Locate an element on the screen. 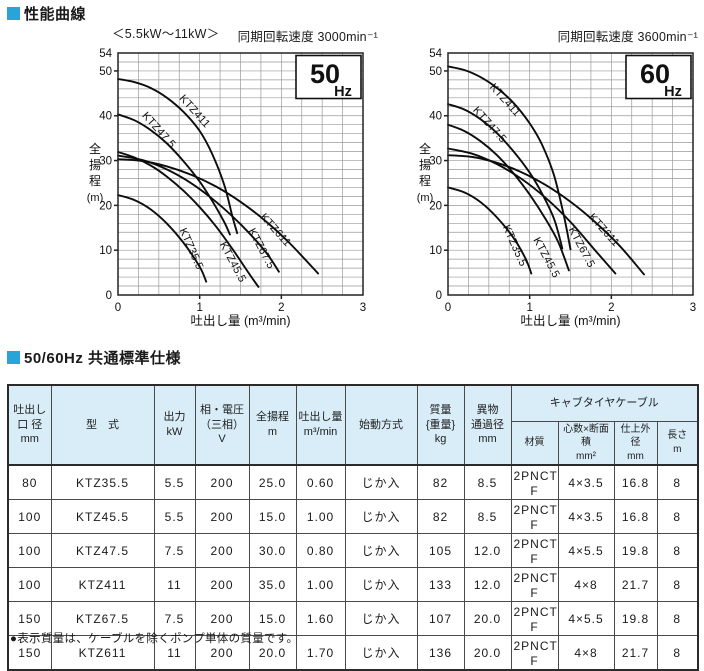  performance-title-text: 性能曲線 is located at coordinates (55, 14).